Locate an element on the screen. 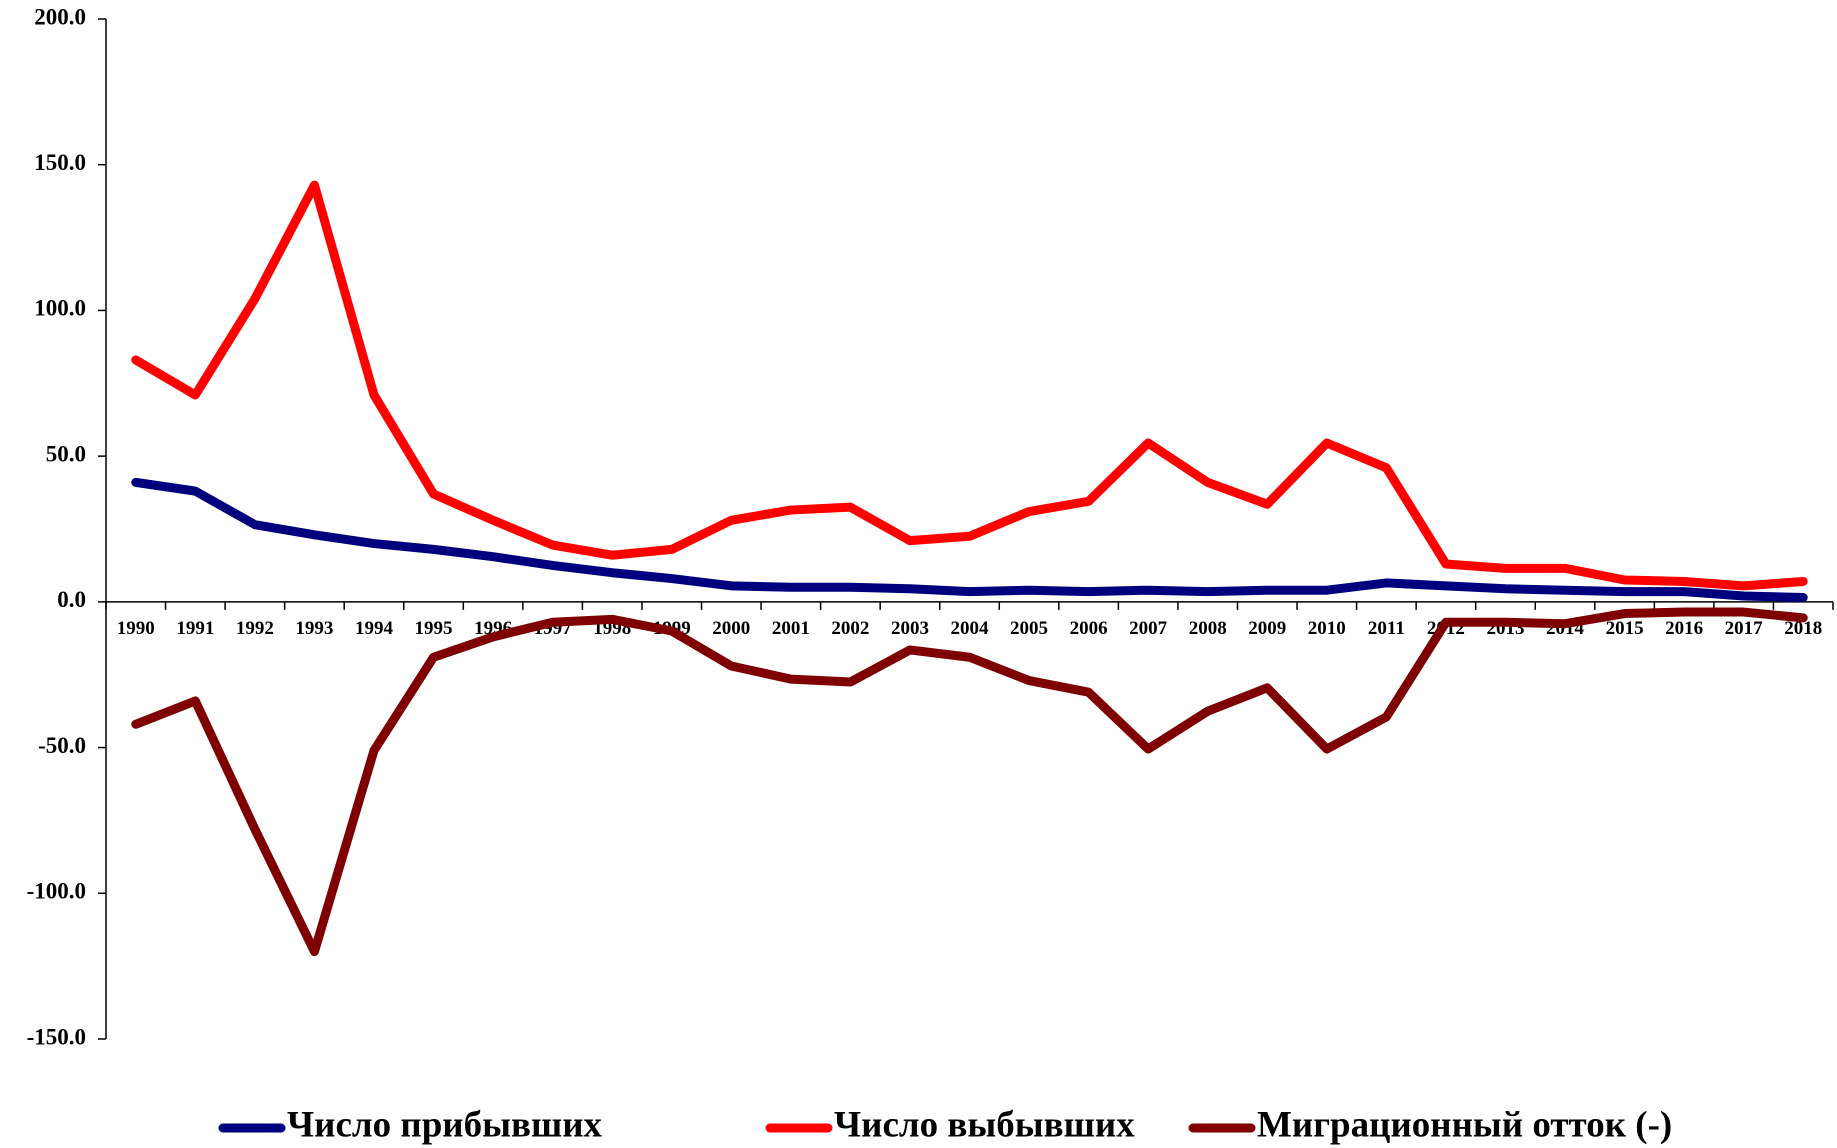 This screenshot has width=1837, height=1148. x-tick-label: 1994 is located at coordinates (374, 628).